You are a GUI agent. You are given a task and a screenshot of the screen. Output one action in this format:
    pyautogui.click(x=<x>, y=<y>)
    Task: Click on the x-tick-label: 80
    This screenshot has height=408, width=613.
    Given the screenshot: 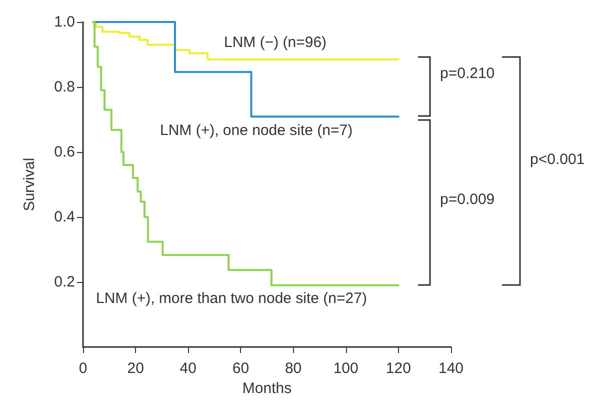 What is the action you would take?
    pyautogui.click(x=293, y=368)
    